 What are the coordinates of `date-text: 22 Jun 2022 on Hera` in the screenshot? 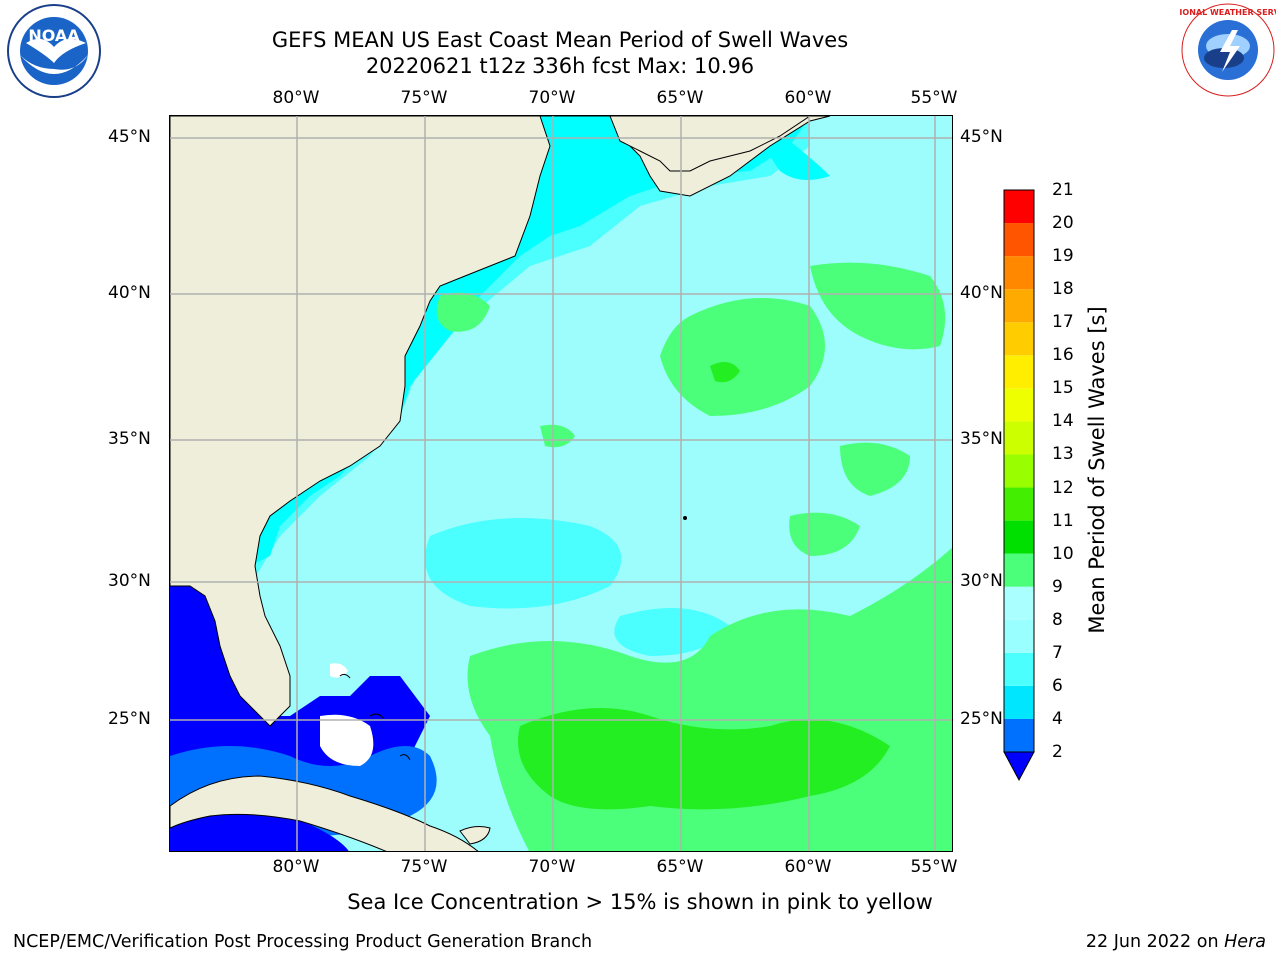 It's located at (1176, 942).